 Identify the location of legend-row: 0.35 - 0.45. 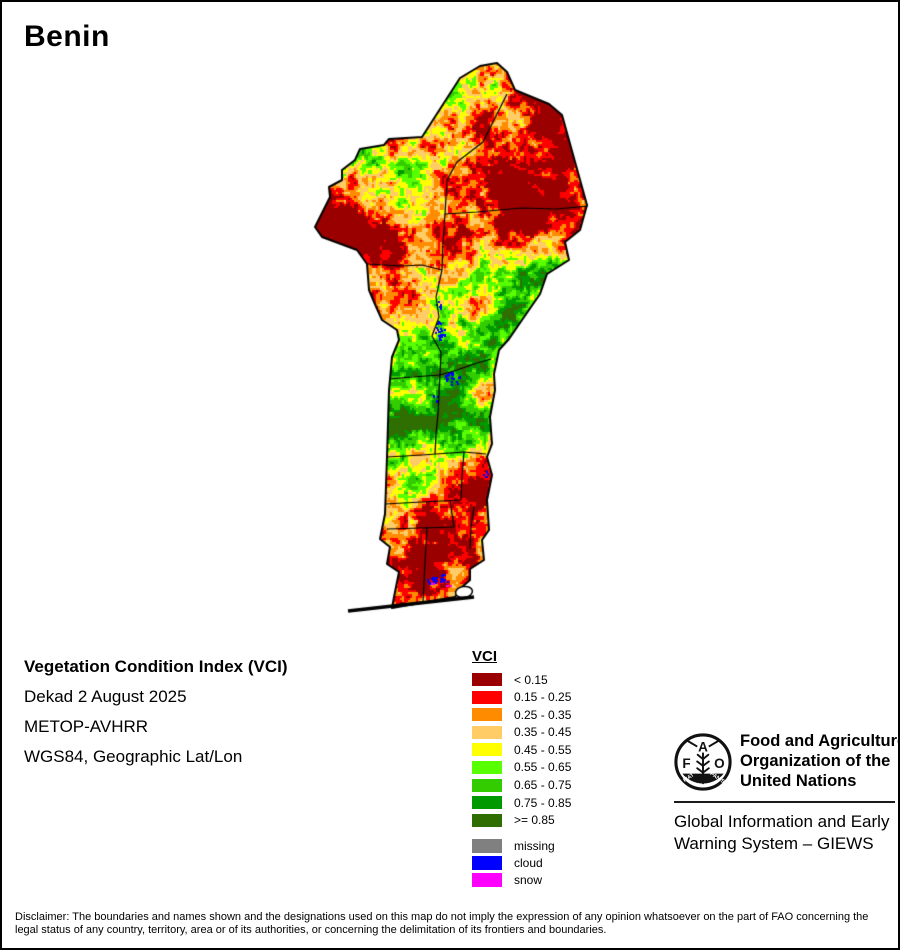
(522, 732).